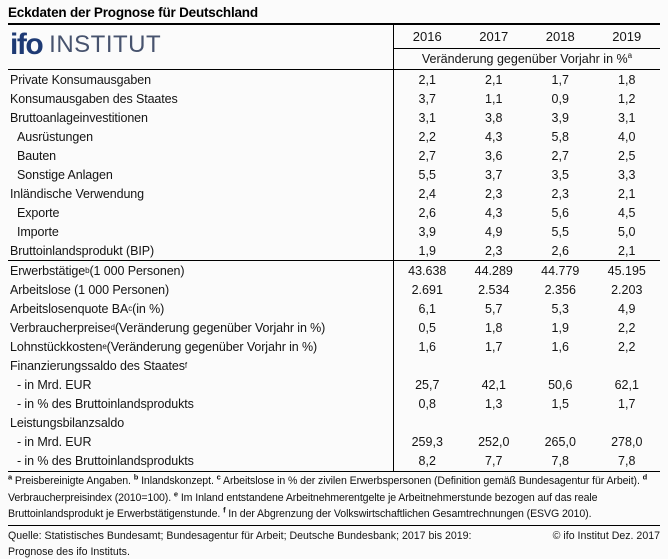 Image resolution: width=668 pixels, height=559 pixels. What do you see at coordinates (626, 385) in the screenshot?
I see `row-value: 62,1` at bounding box center [626, 385].